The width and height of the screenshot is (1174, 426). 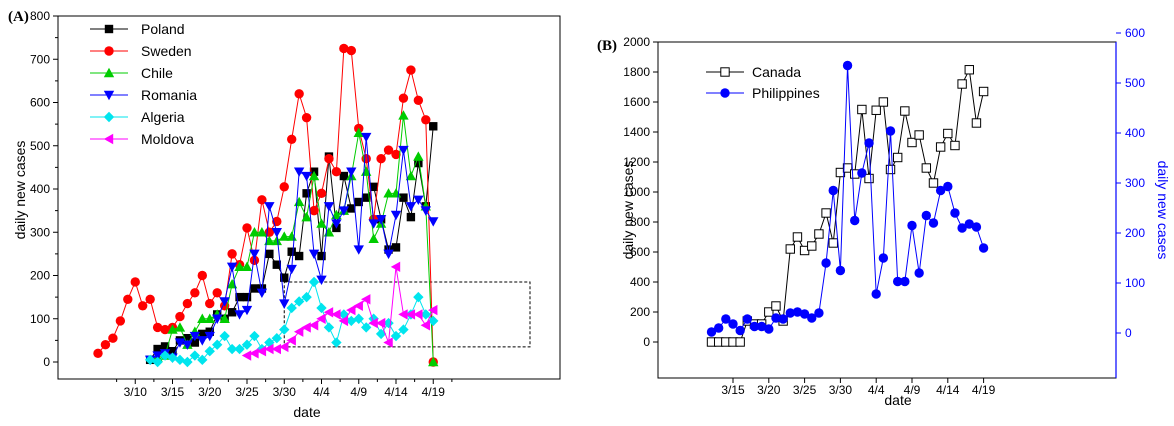 I want to click on series-moldova, so click(x=339, y=311).